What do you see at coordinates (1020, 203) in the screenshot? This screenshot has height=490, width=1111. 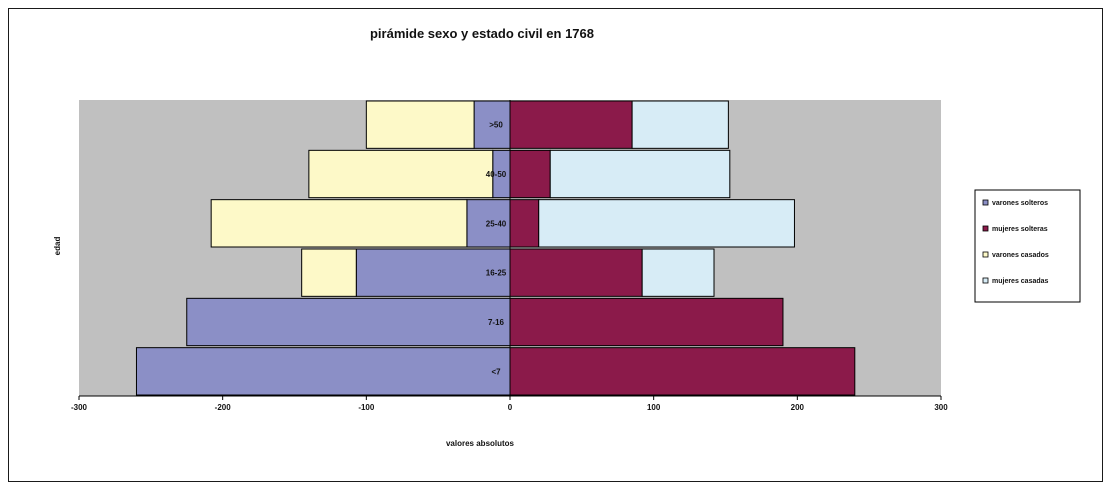 I see `legend-label: varones solteros` at bounding box center [1020, 203].